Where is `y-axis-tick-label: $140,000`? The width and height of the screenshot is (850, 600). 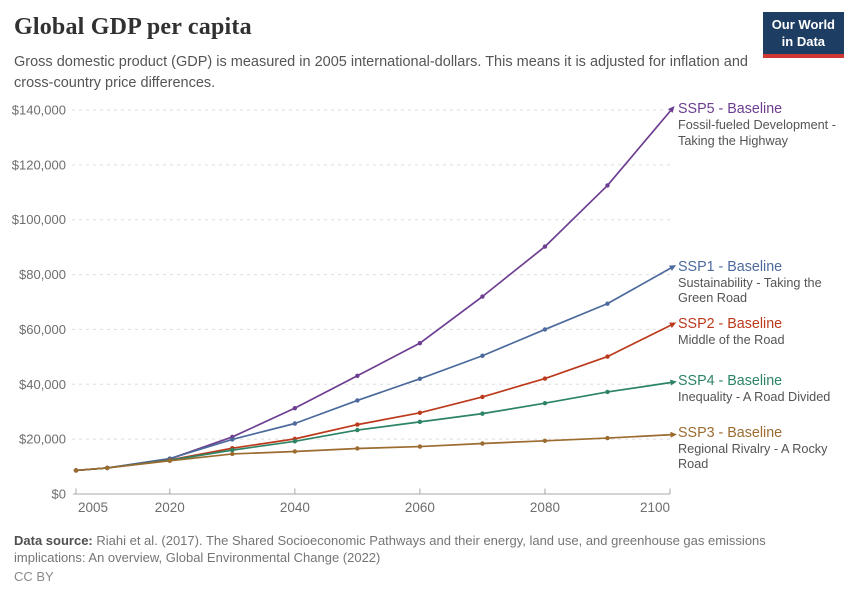
y-axis-tick-label: $140,000 is located at coordinates (39, 110).